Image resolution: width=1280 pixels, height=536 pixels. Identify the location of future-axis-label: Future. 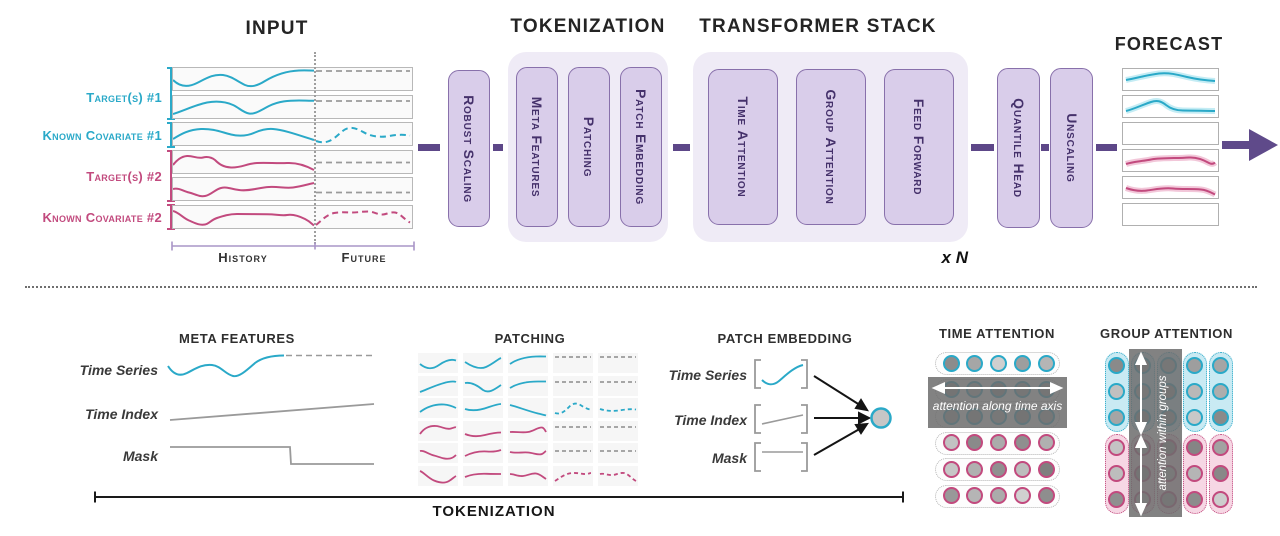
(364, 257).